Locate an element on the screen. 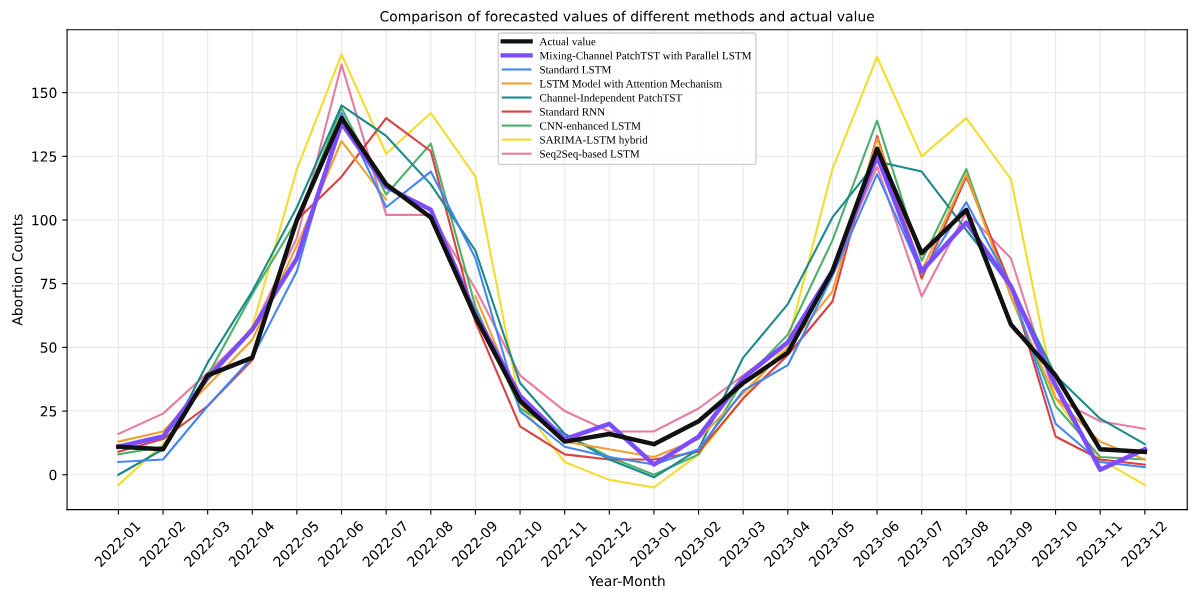 This screenshot has height=594, width=1198. legend-label: Standard RNN is located at coordinates (572, 111).